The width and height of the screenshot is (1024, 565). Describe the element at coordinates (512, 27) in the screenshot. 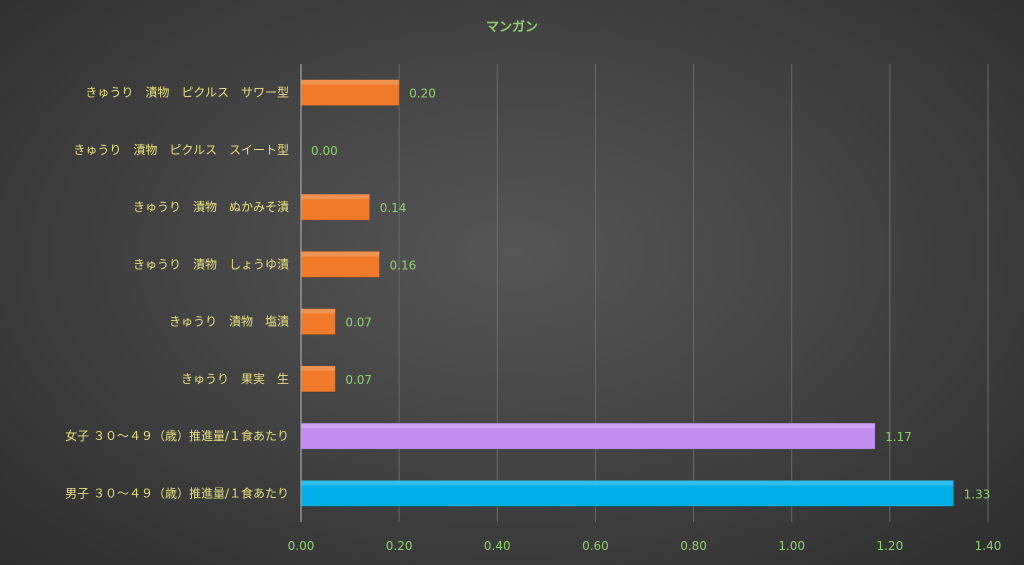

I see `chart-title: マンガン` at that location.